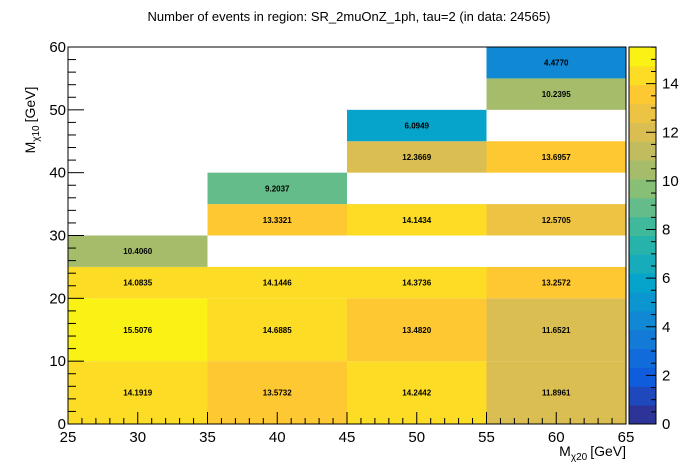 The width and height of the screenshot is (696, 472). What do you see at coordinates (207, 437) in the screenshot?
I see `x-tick-label: 35` at bounding box center [207, 437].